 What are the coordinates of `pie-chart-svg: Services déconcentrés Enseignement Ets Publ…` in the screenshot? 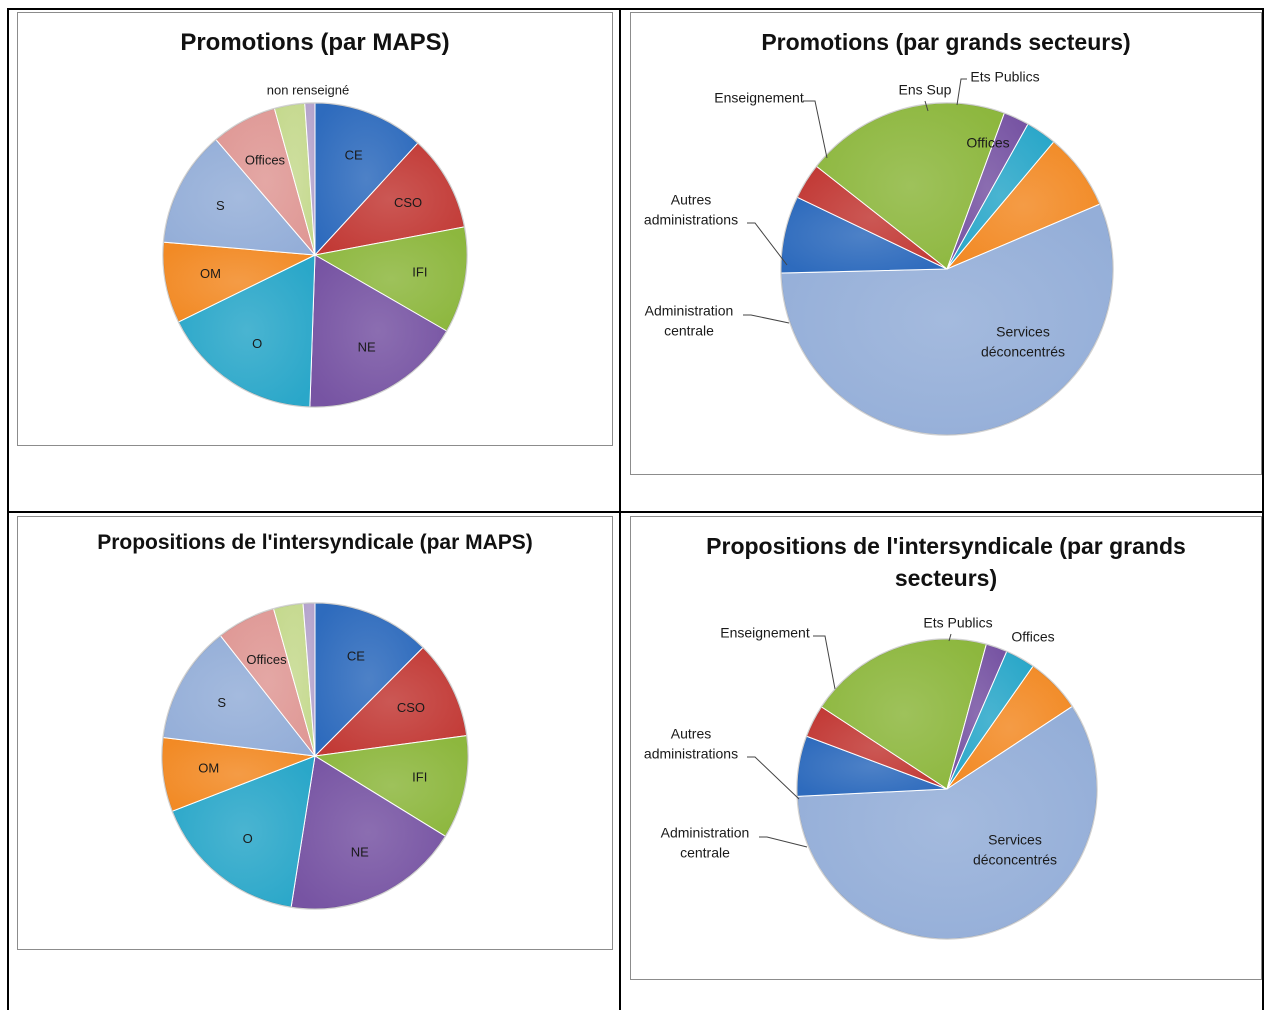 It's located at (871, 777).